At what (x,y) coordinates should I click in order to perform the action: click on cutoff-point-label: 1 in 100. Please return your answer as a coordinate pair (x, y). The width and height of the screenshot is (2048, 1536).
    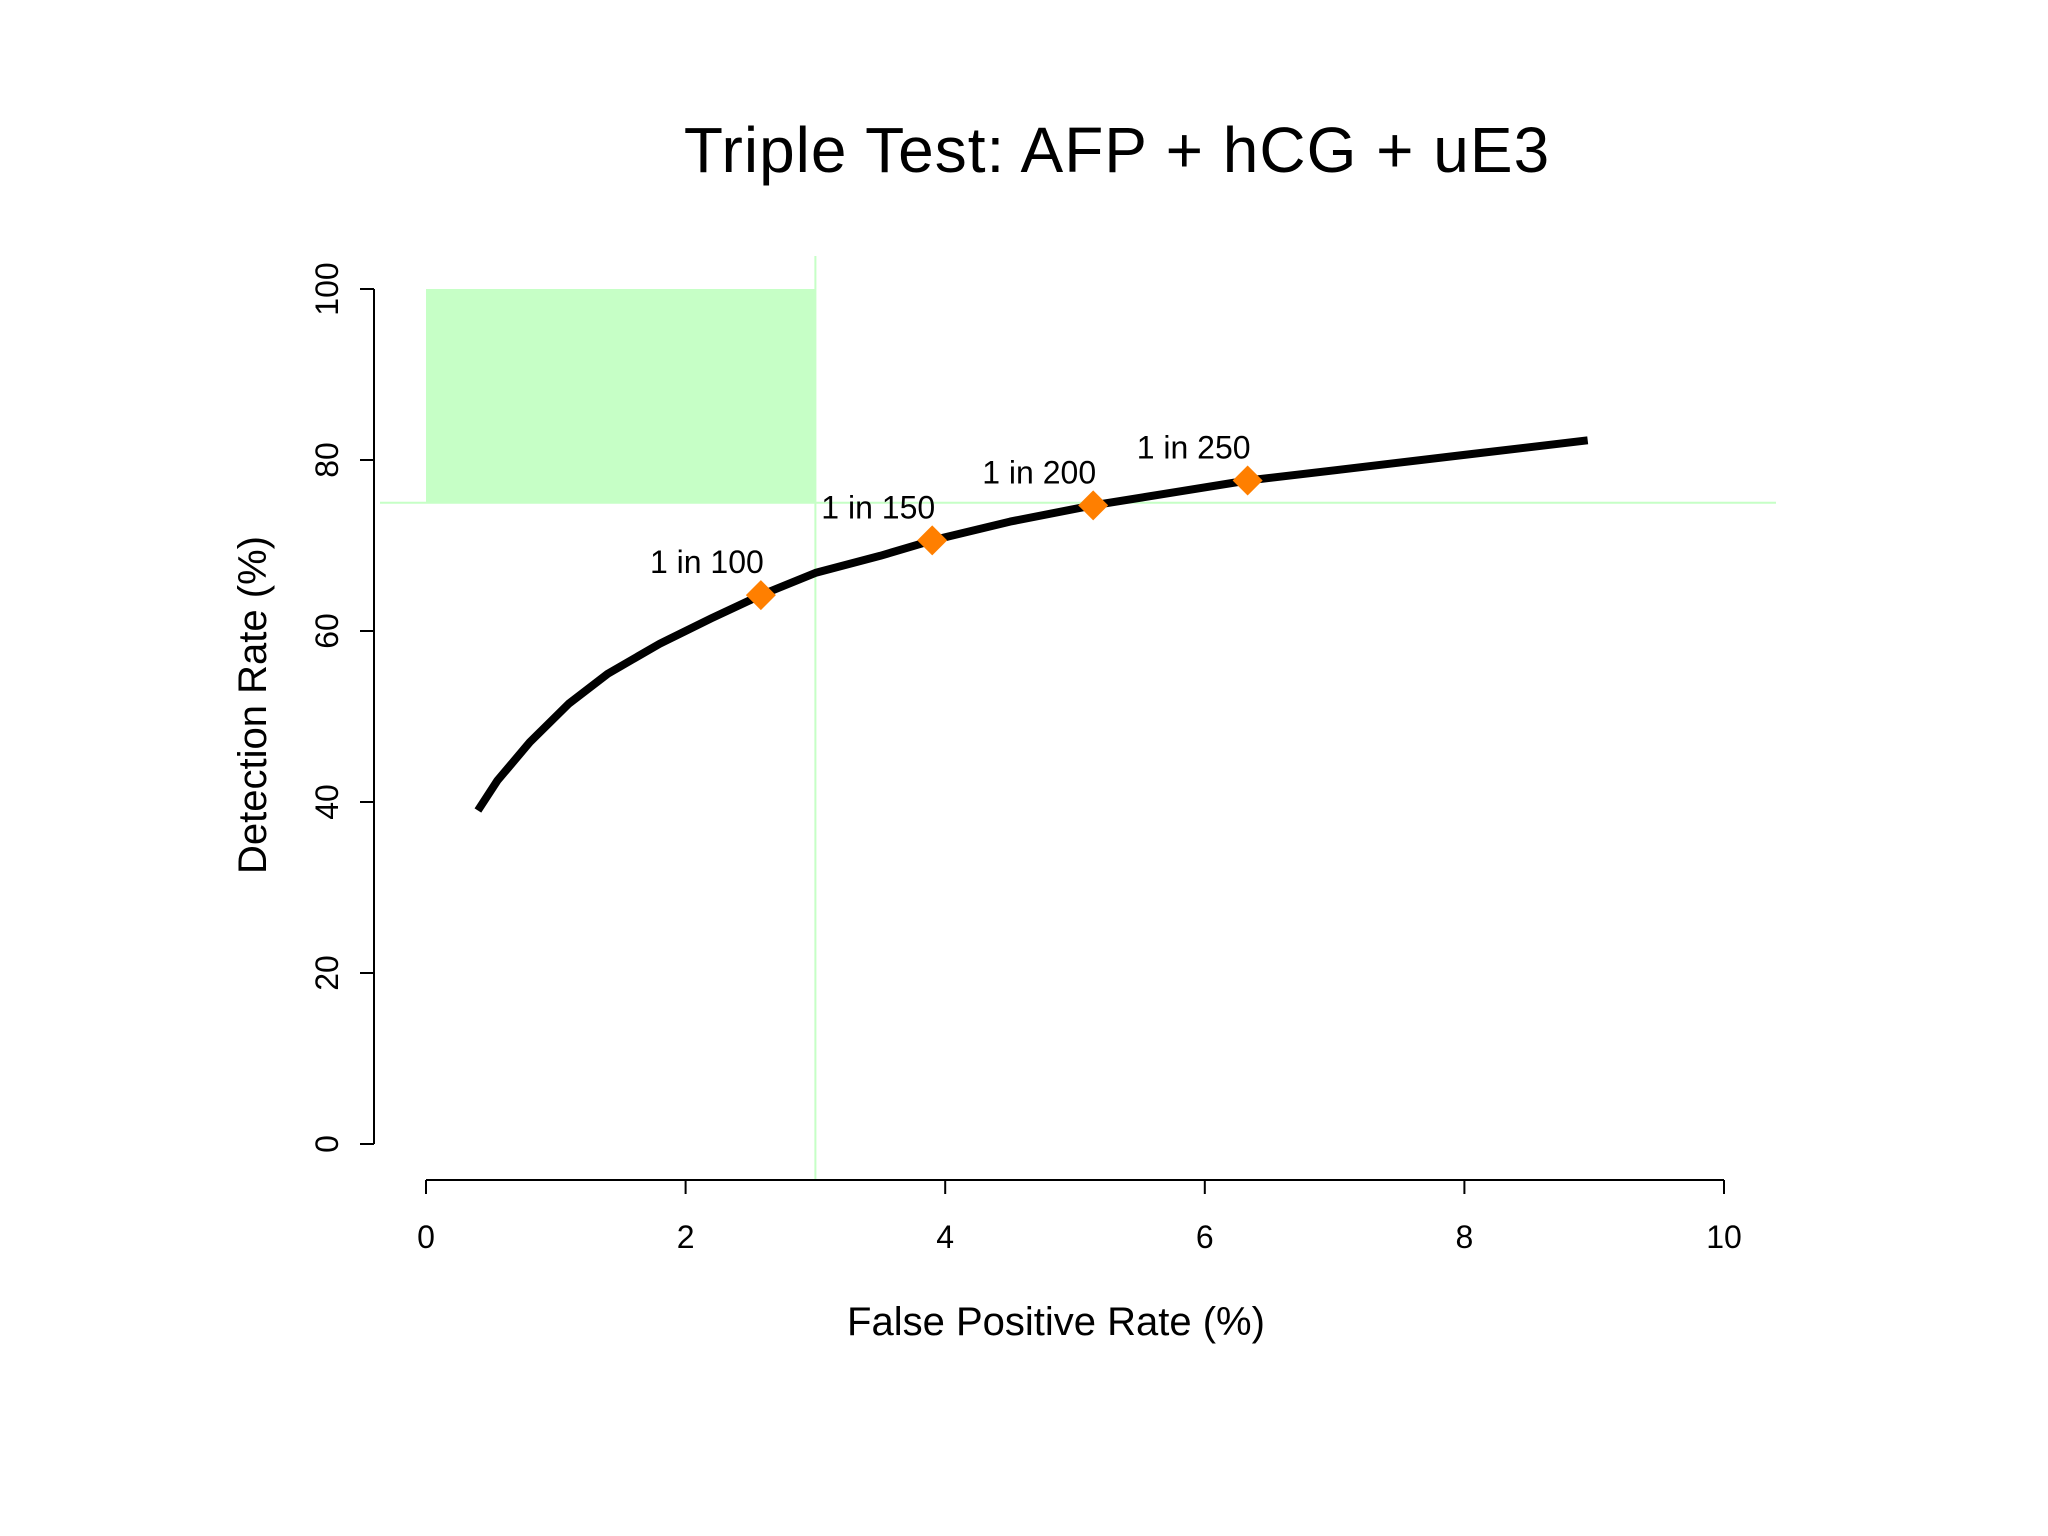
    Looking at the image, I should click on (707, 562).